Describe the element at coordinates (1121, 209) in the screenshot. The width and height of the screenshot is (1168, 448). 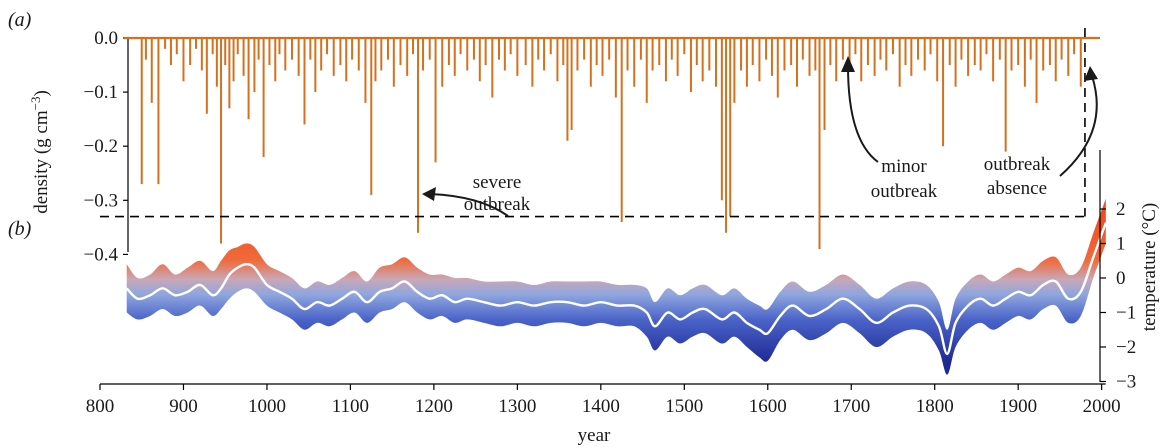
I see `temperature-tick-label: 2` at that location.